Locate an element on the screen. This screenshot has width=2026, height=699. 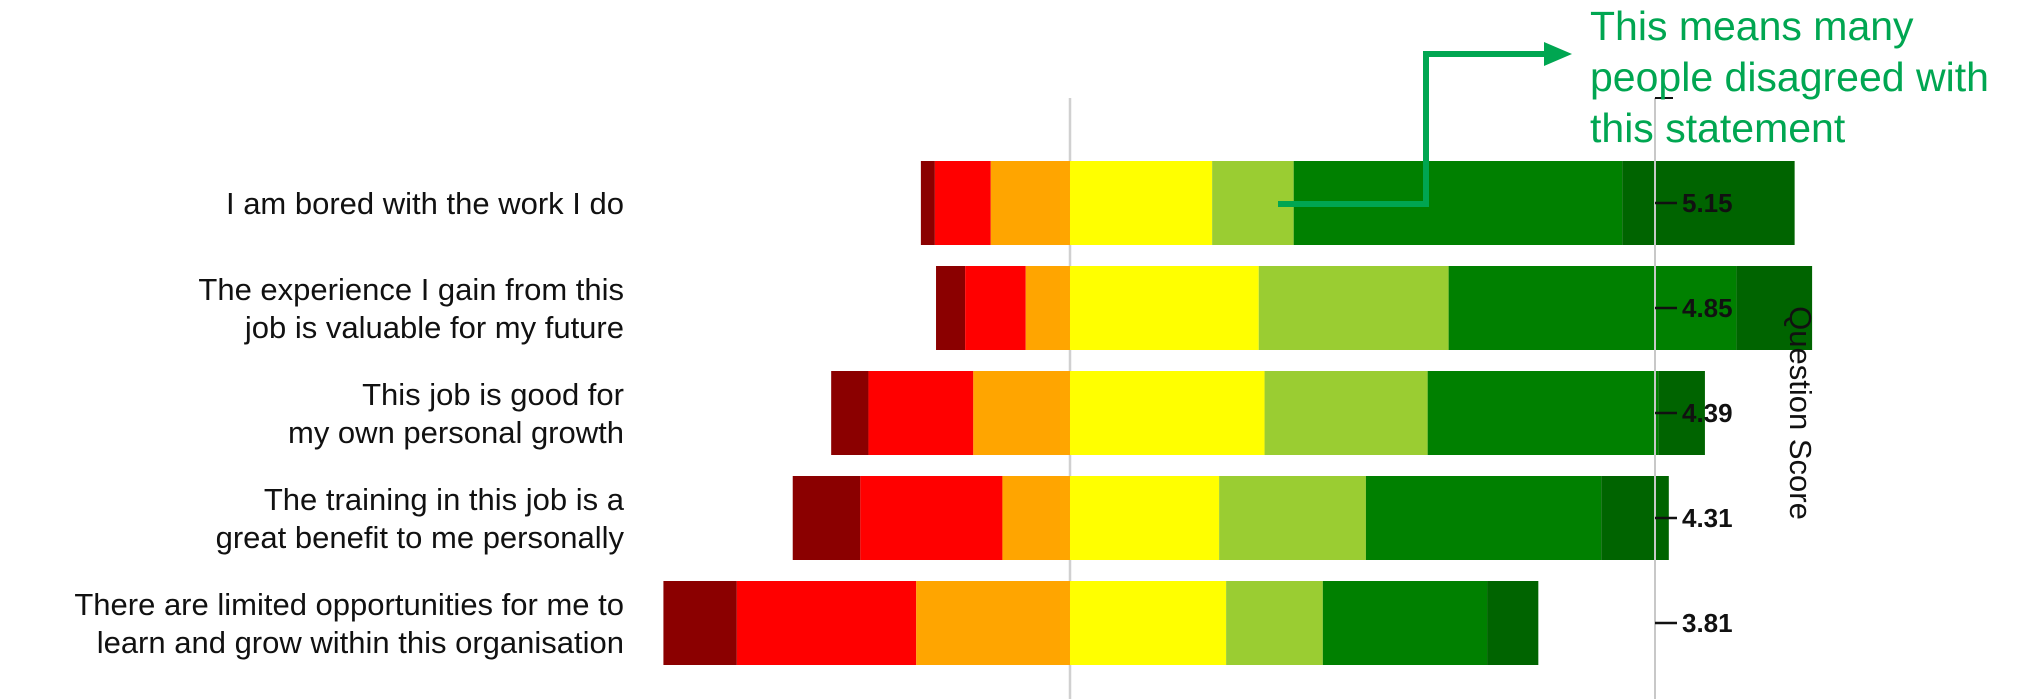
score-label: 4.39 is located at coordinates (1707, 413).